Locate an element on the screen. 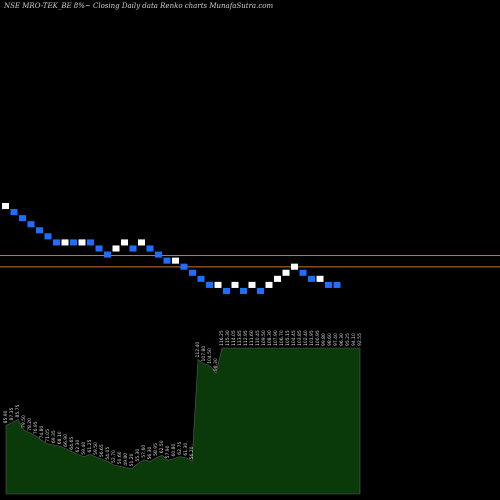  volume-label: 103.85 is located at coordinates (300, 338).